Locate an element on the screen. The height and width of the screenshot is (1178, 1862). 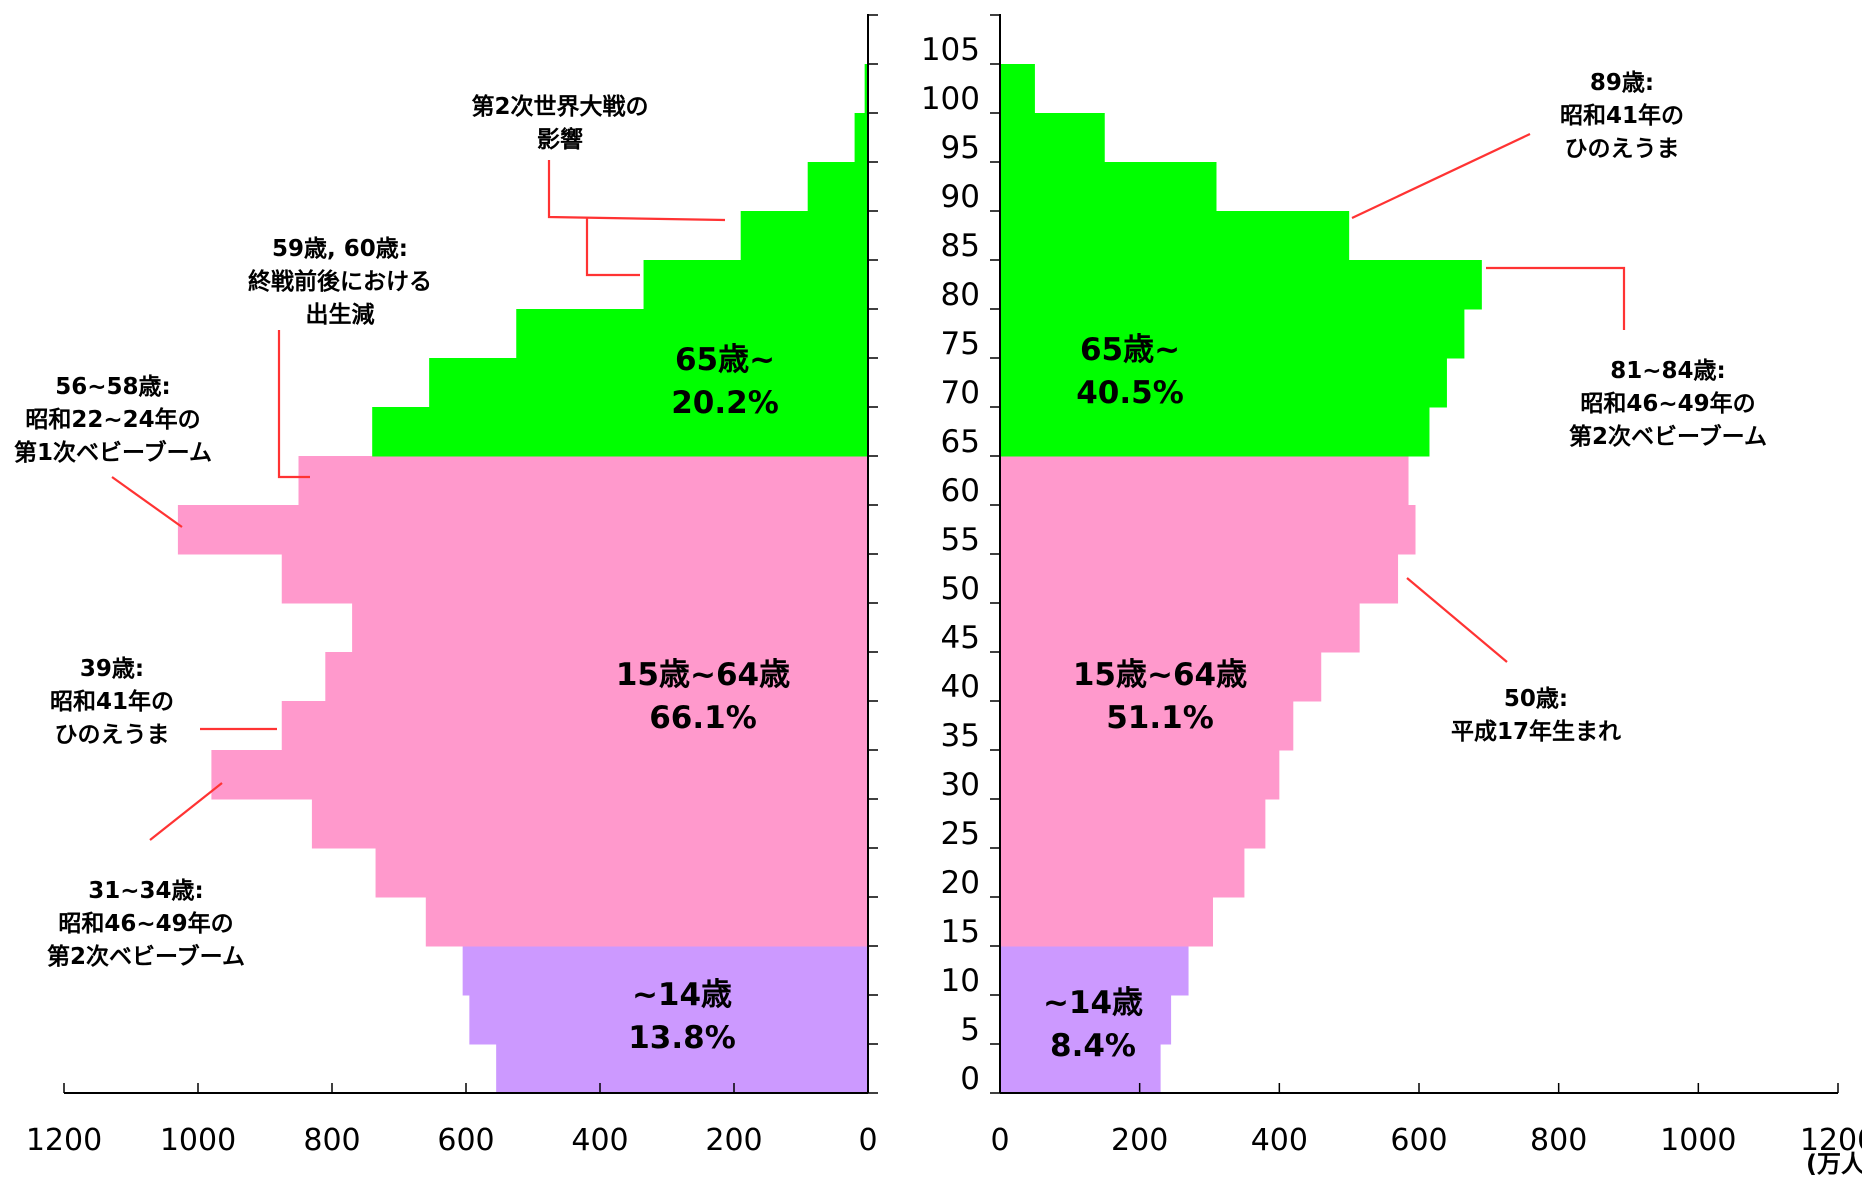
left-annotation-3-line-2: ひのえうま is located at coordinates (112, 735).